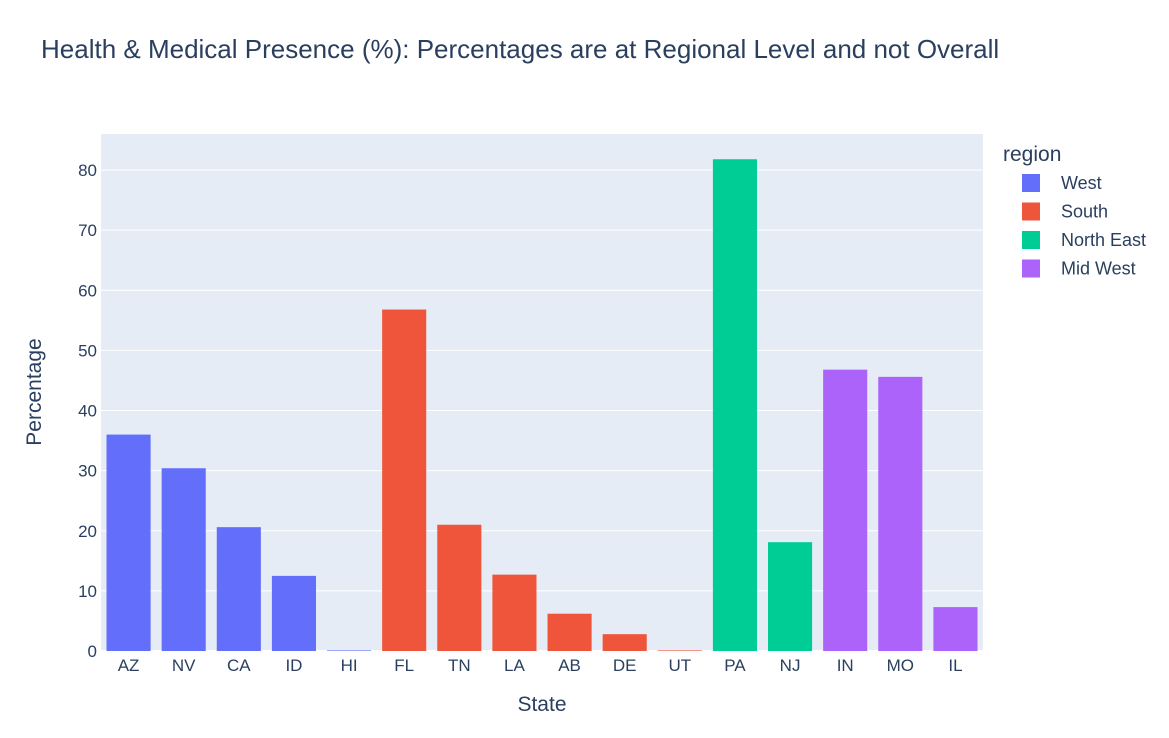  I want to click on x-tick-label: AB, so click(569, 665).